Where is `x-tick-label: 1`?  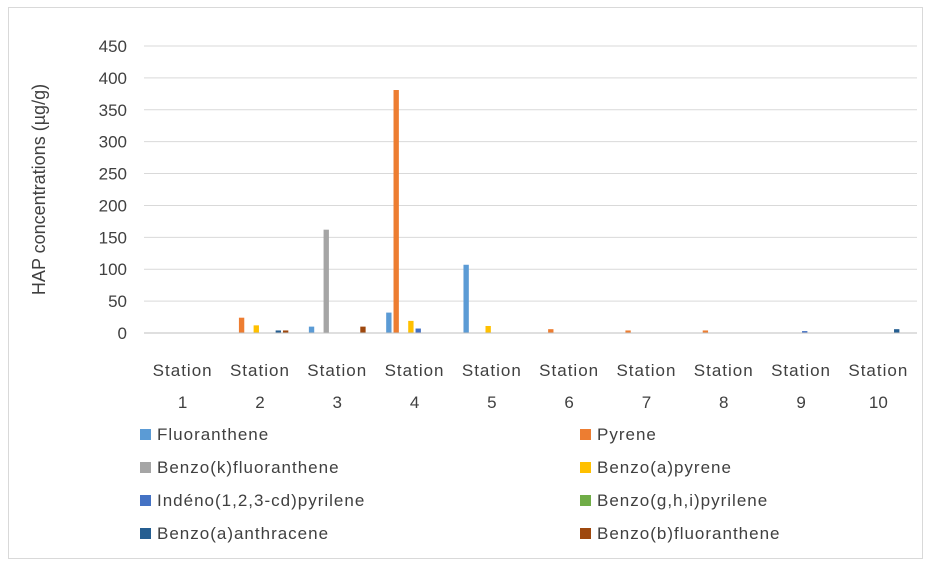
x-tick-label: 1 is located at coordinates (182, 402).